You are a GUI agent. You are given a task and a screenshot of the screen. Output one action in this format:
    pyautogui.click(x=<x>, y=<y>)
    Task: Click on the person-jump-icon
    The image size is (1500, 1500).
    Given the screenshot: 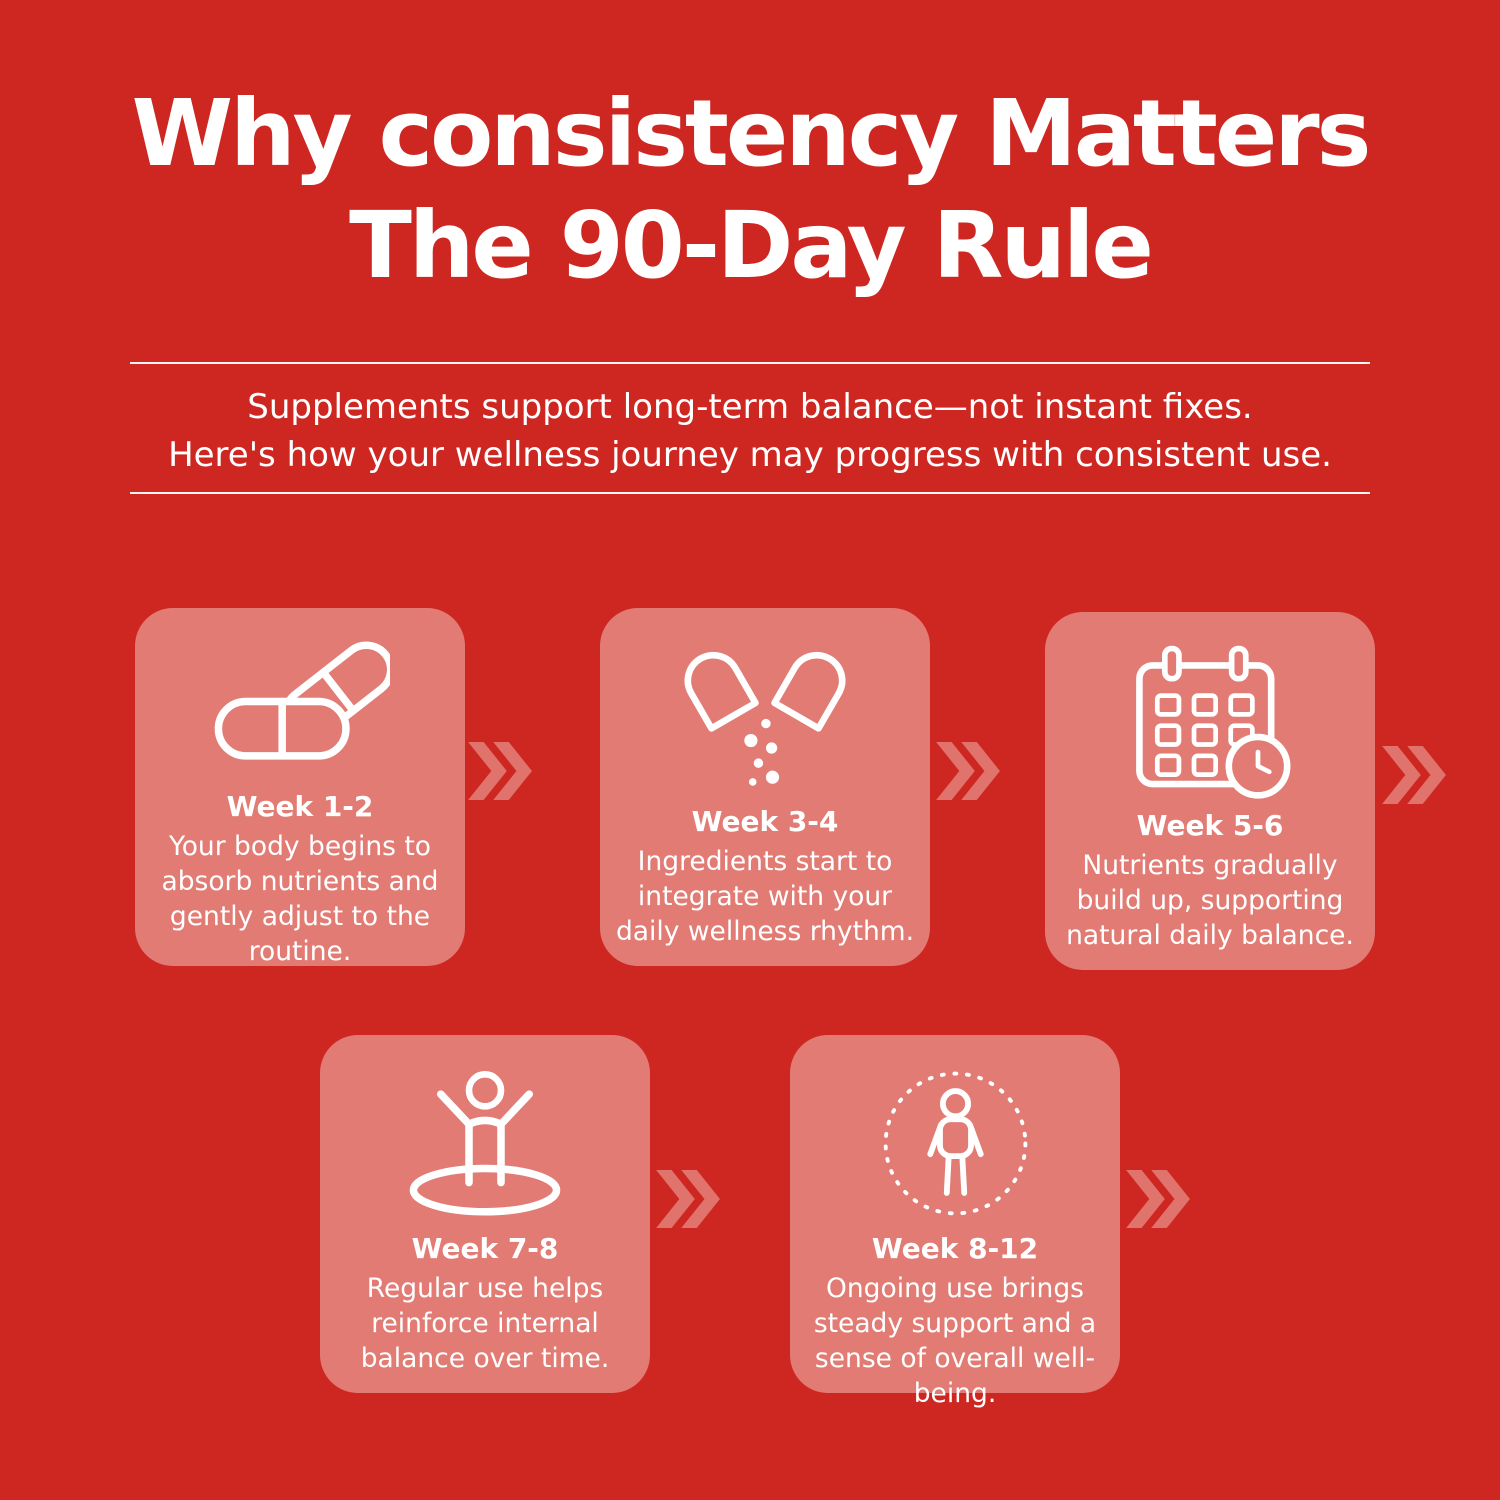 What is the action you would take?
    pyautogui.click(x=485, y=1143)
    